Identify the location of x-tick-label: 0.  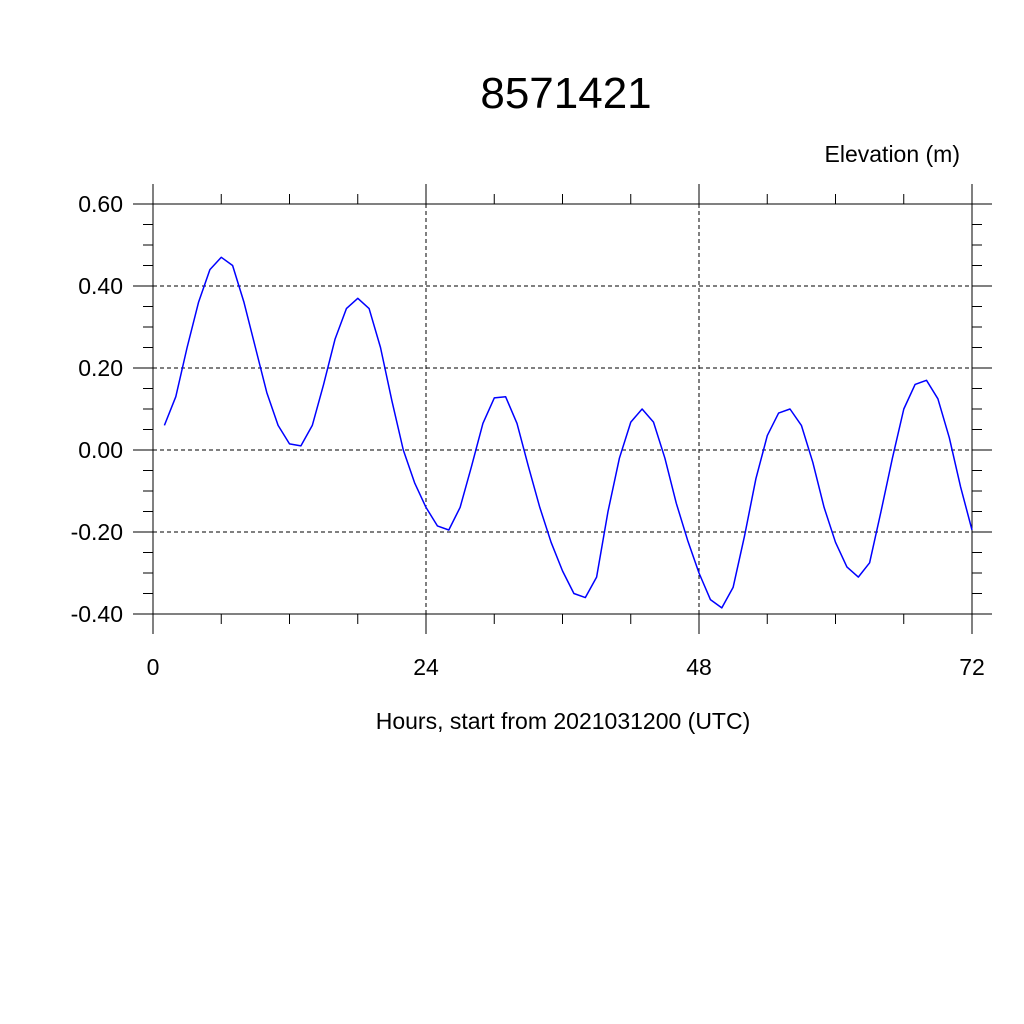
(153, 667).